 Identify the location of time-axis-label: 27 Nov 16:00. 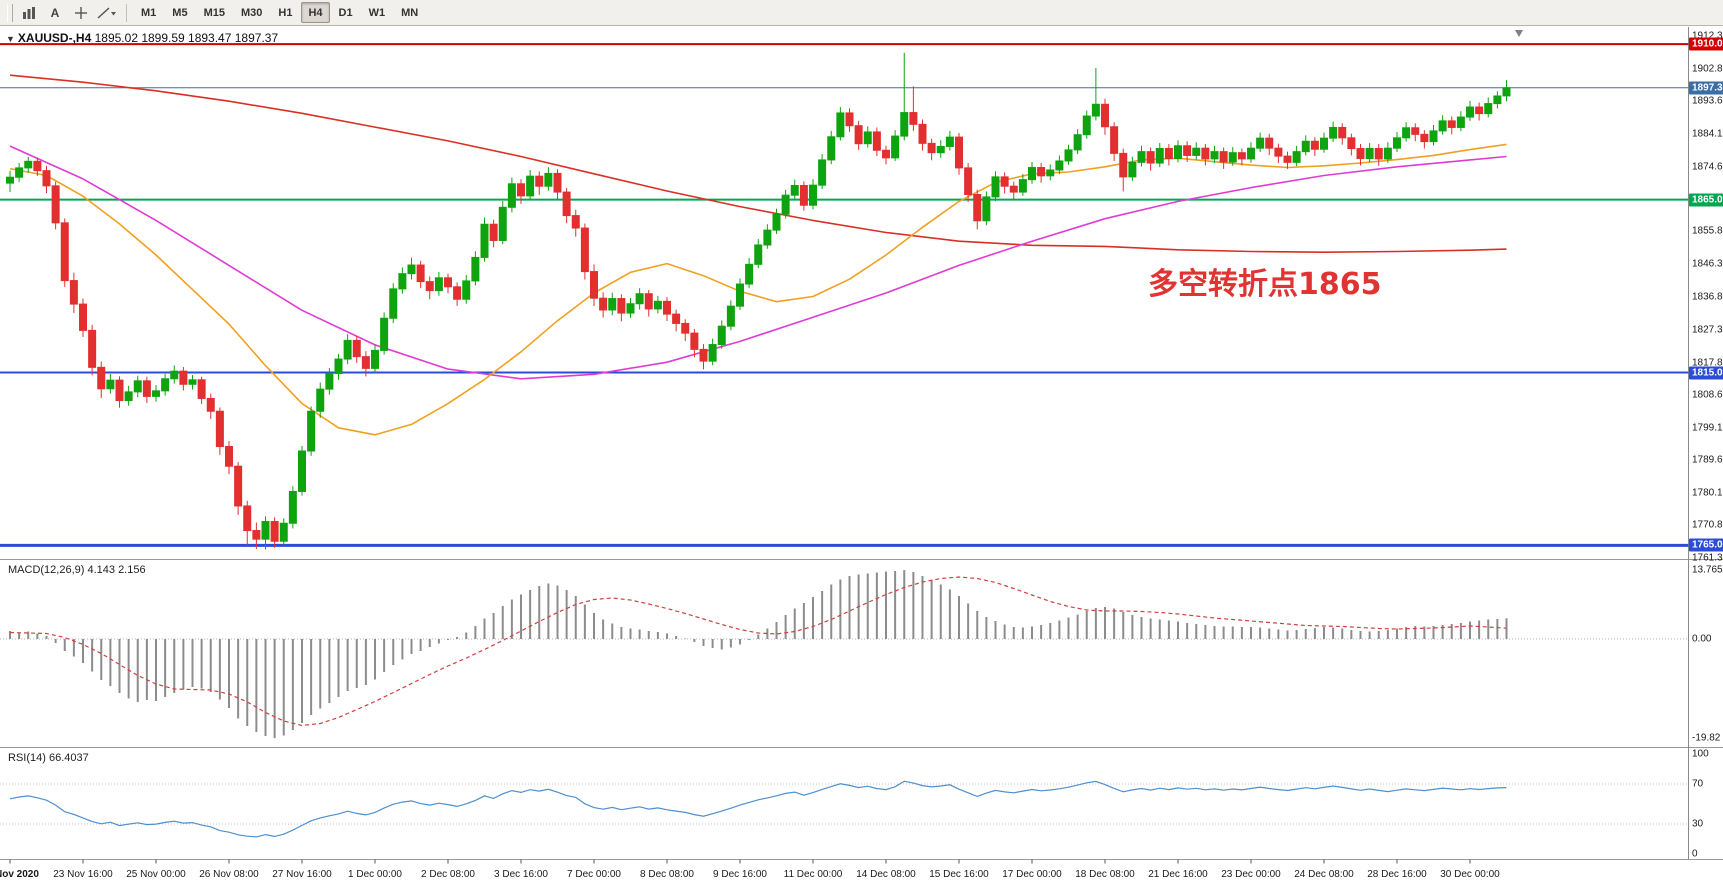
(302, 874).